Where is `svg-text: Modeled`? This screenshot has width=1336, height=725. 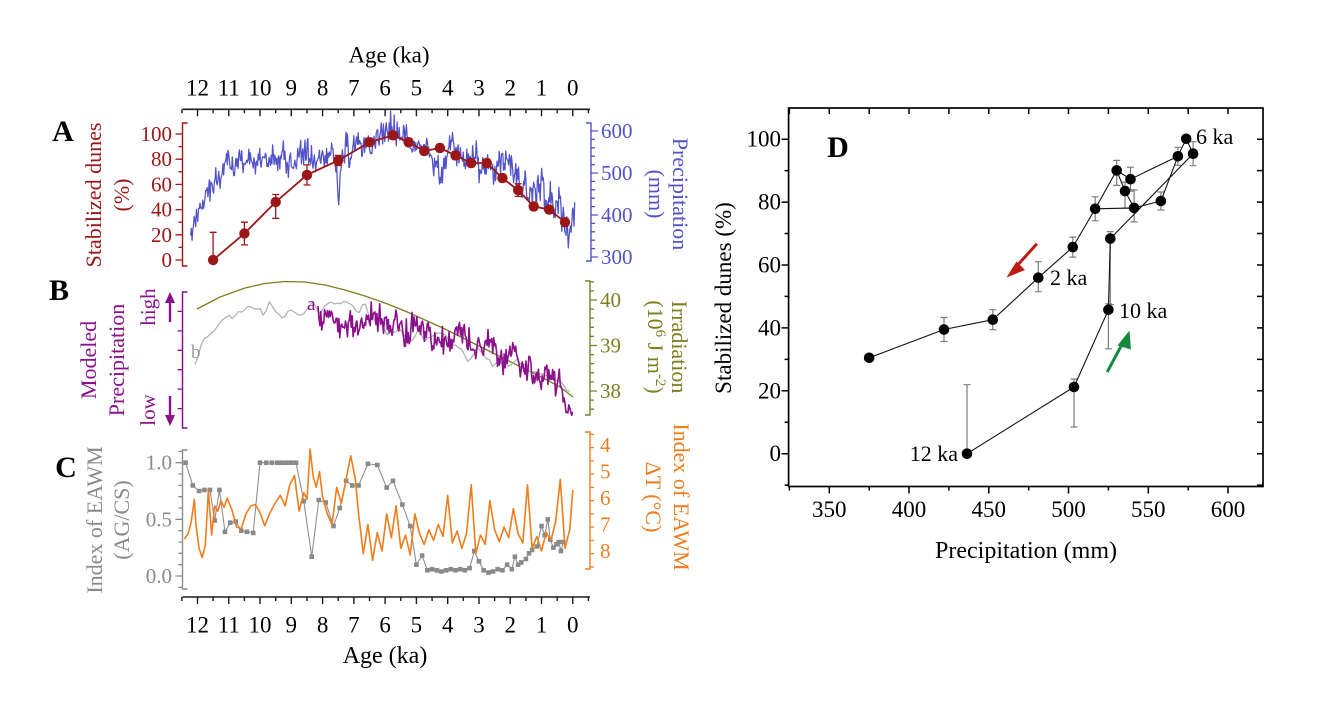
svg-text: Modeled is located at coordinates (88, 360).